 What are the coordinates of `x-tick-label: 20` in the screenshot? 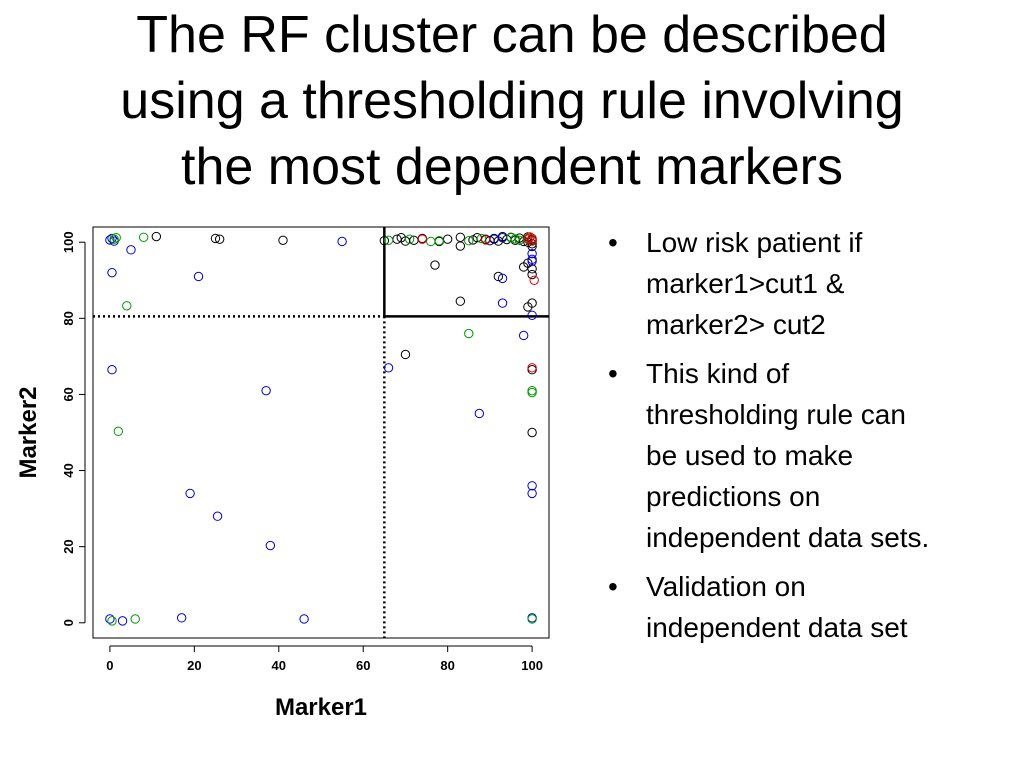 It's located at (194, 665).